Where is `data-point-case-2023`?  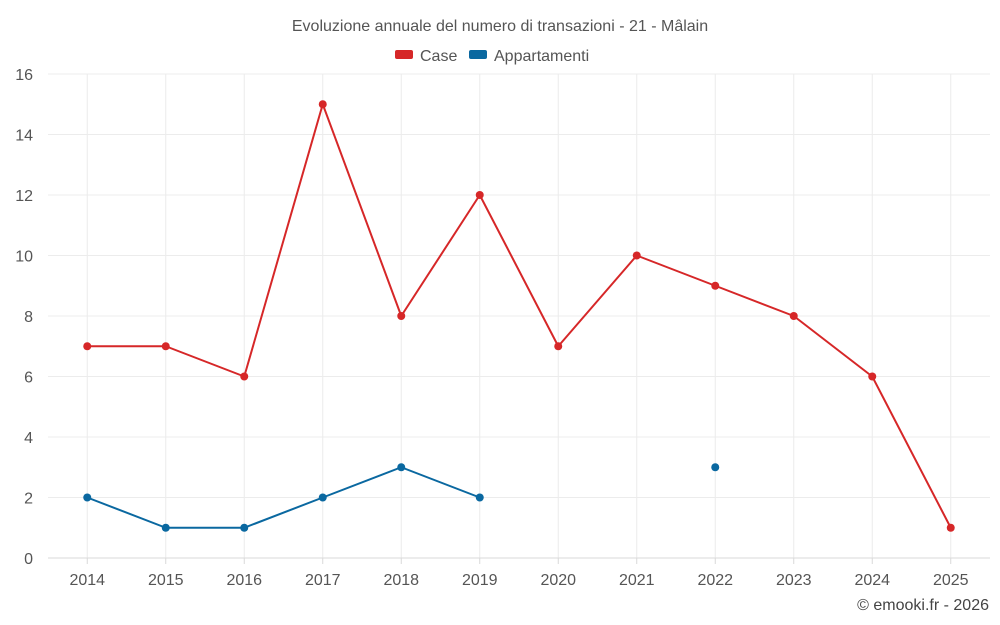
data-point-case-2023 is located at coordinates (793, 316).